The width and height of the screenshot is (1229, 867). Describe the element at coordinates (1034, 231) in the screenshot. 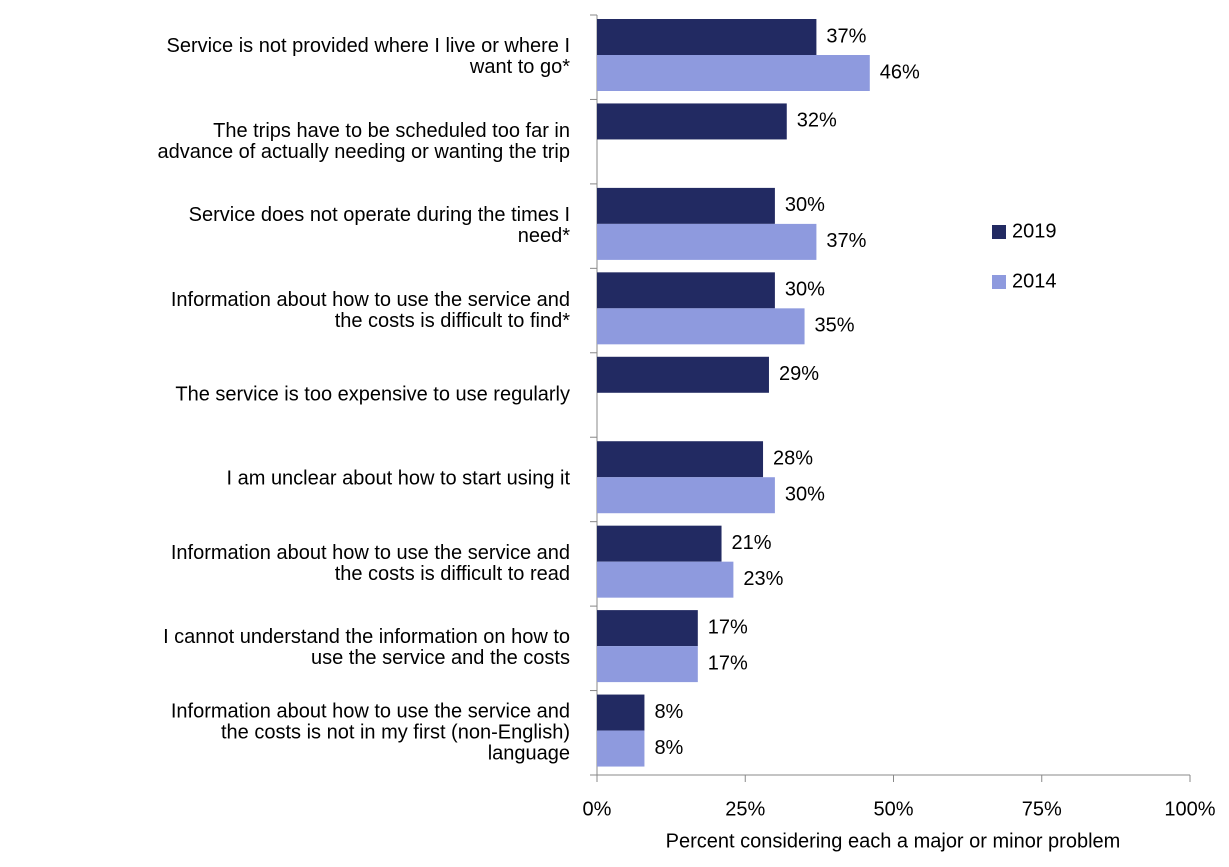

I see `legend-label: 2019` at that location.